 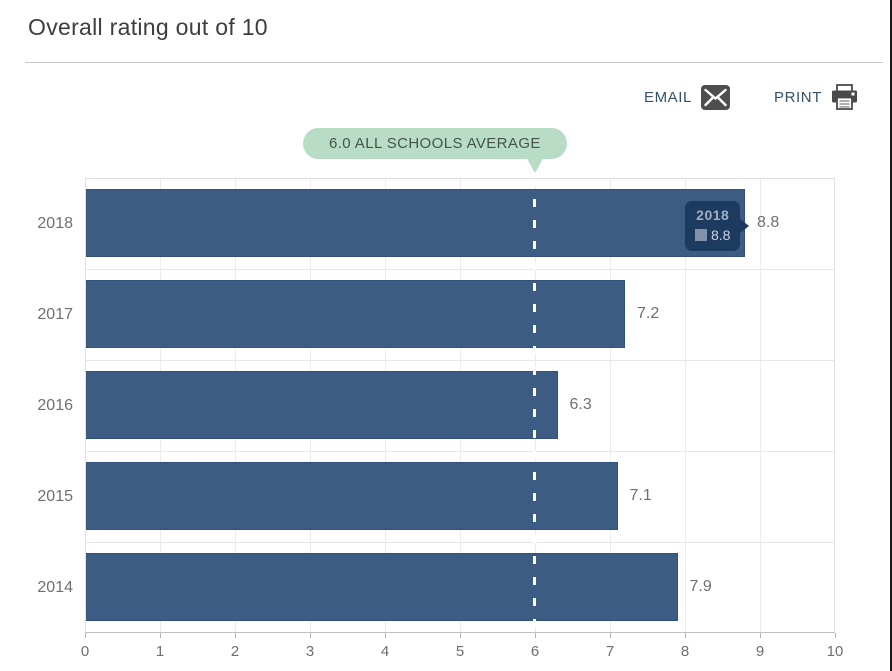 I want to click on print-button: PRINT, so click(x=816, y=97).